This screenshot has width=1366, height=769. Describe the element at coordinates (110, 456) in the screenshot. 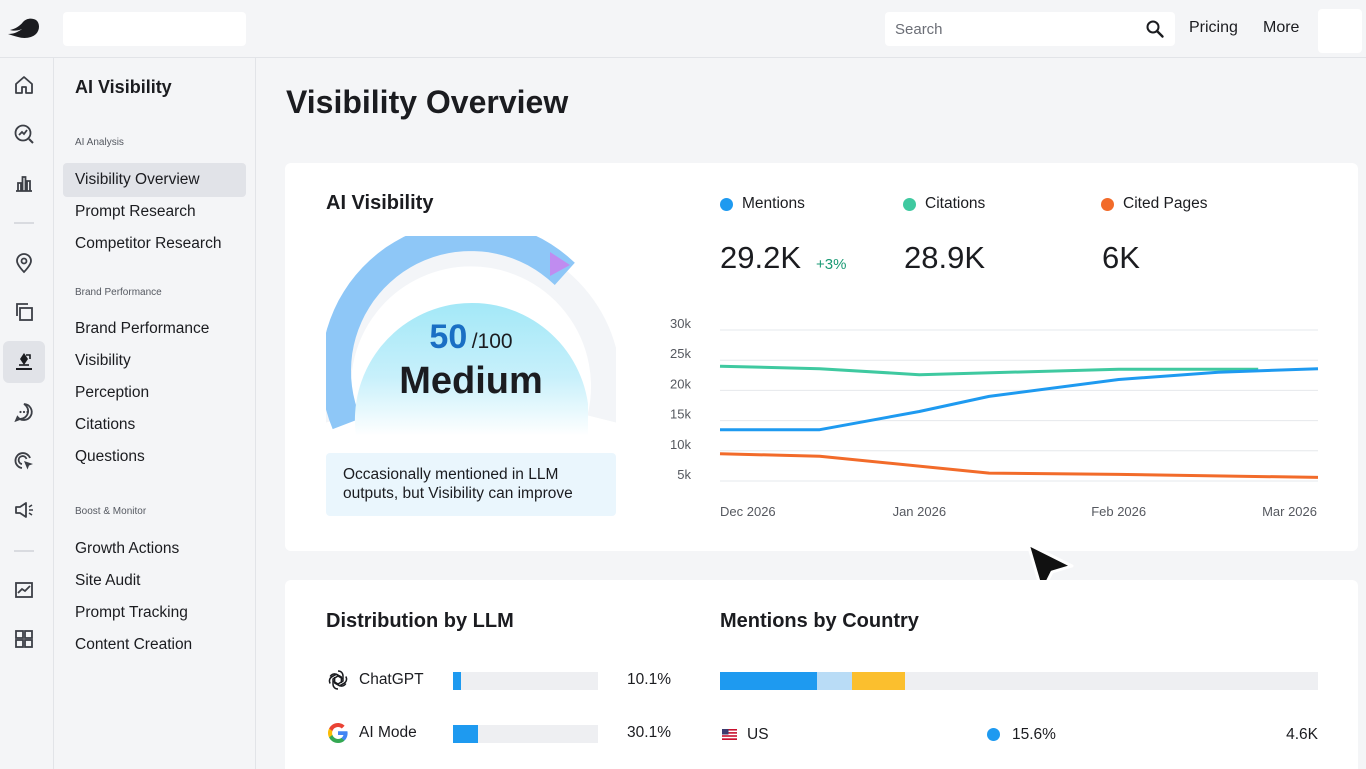

I see `nav-questions: Questions` at that location.